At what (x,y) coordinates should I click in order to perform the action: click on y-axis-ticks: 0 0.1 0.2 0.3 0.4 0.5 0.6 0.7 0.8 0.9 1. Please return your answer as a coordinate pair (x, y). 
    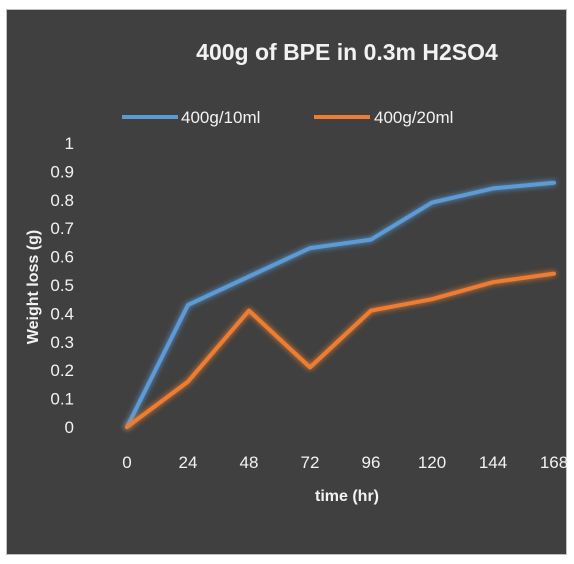
    Looking at the image, I should click on (62, 285).